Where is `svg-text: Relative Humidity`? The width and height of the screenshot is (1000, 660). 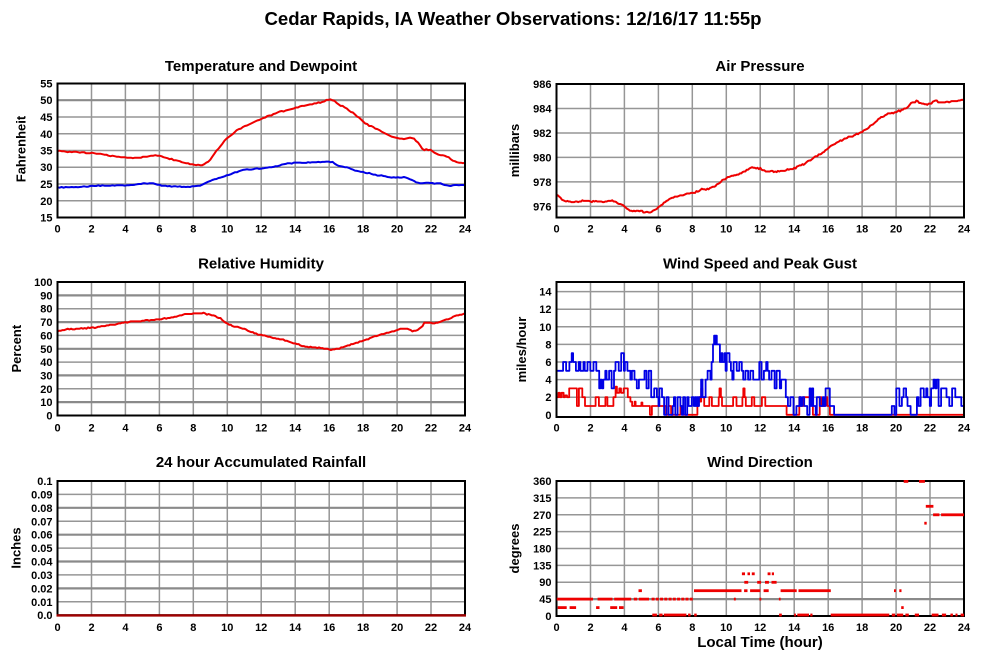 svg-text: Relative Humidity is located at coordinates (261, 264).